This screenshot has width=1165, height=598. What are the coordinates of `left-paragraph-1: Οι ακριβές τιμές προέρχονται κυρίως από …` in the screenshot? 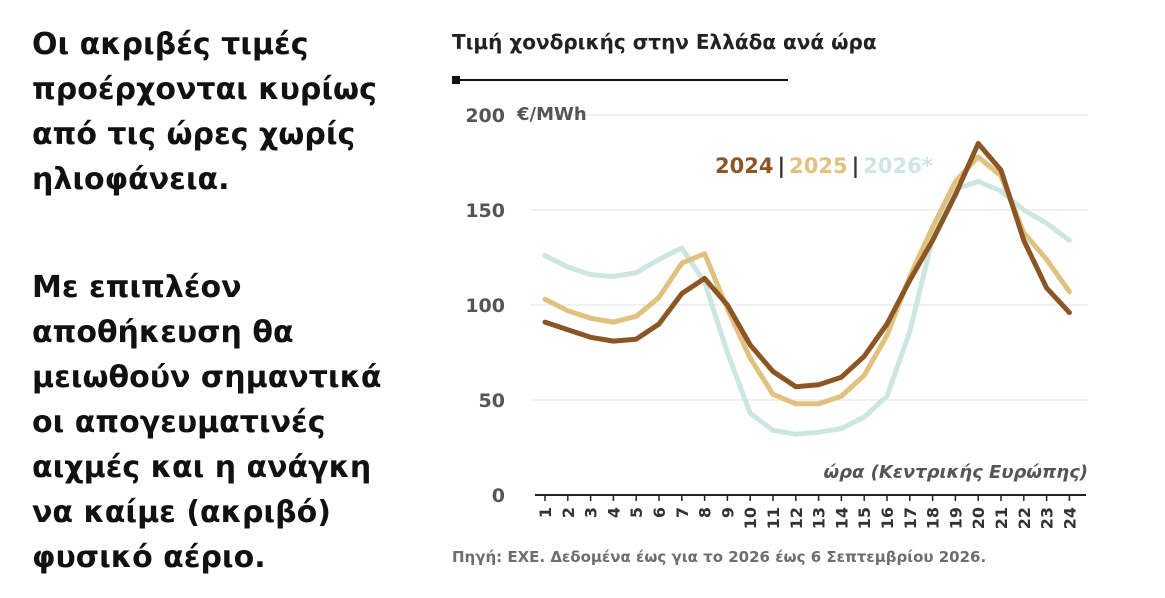 It's located at (222, 112).